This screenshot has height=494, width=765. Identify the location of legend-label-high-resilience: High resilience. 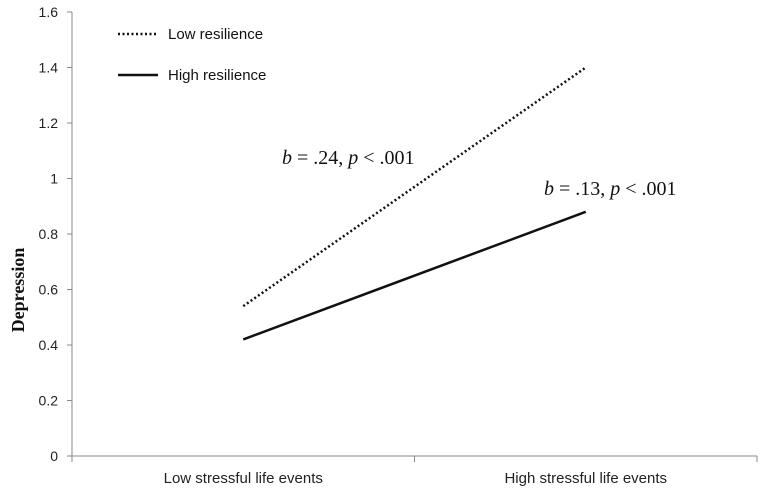
(217, 75).